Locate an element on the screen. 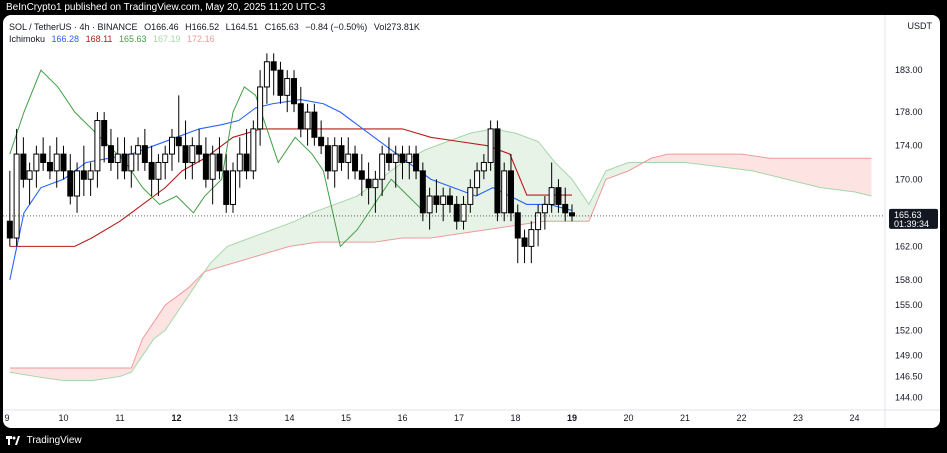  tradingview-logo-icon is located at coordinates (13, 440).